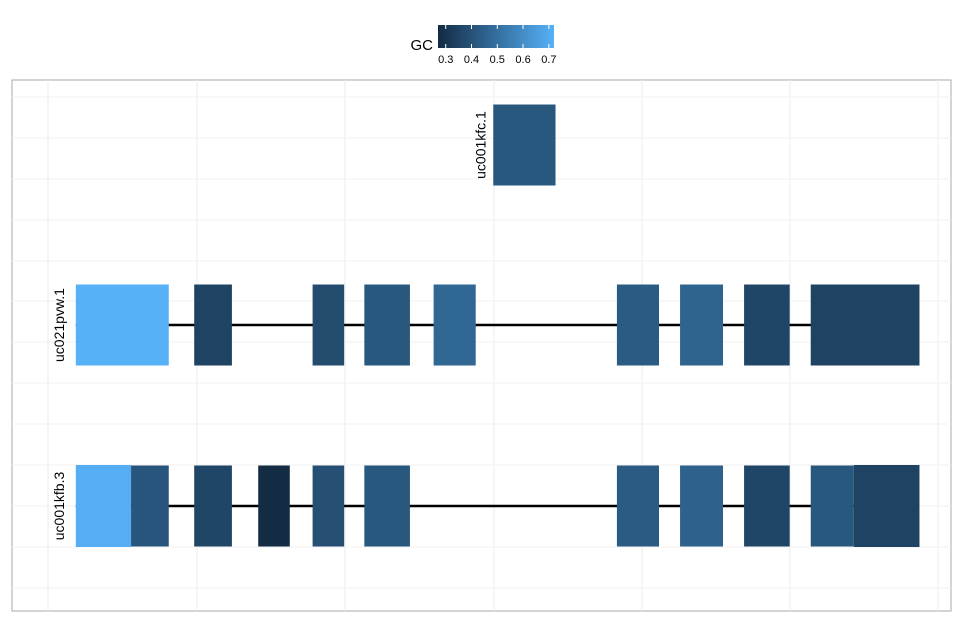 This screenshot has height=624, width=960. What do you see at coordinates (59, 325) in the screenshot?
I see `track-label: uc021pvw.1` at bounding box center [59, 325].